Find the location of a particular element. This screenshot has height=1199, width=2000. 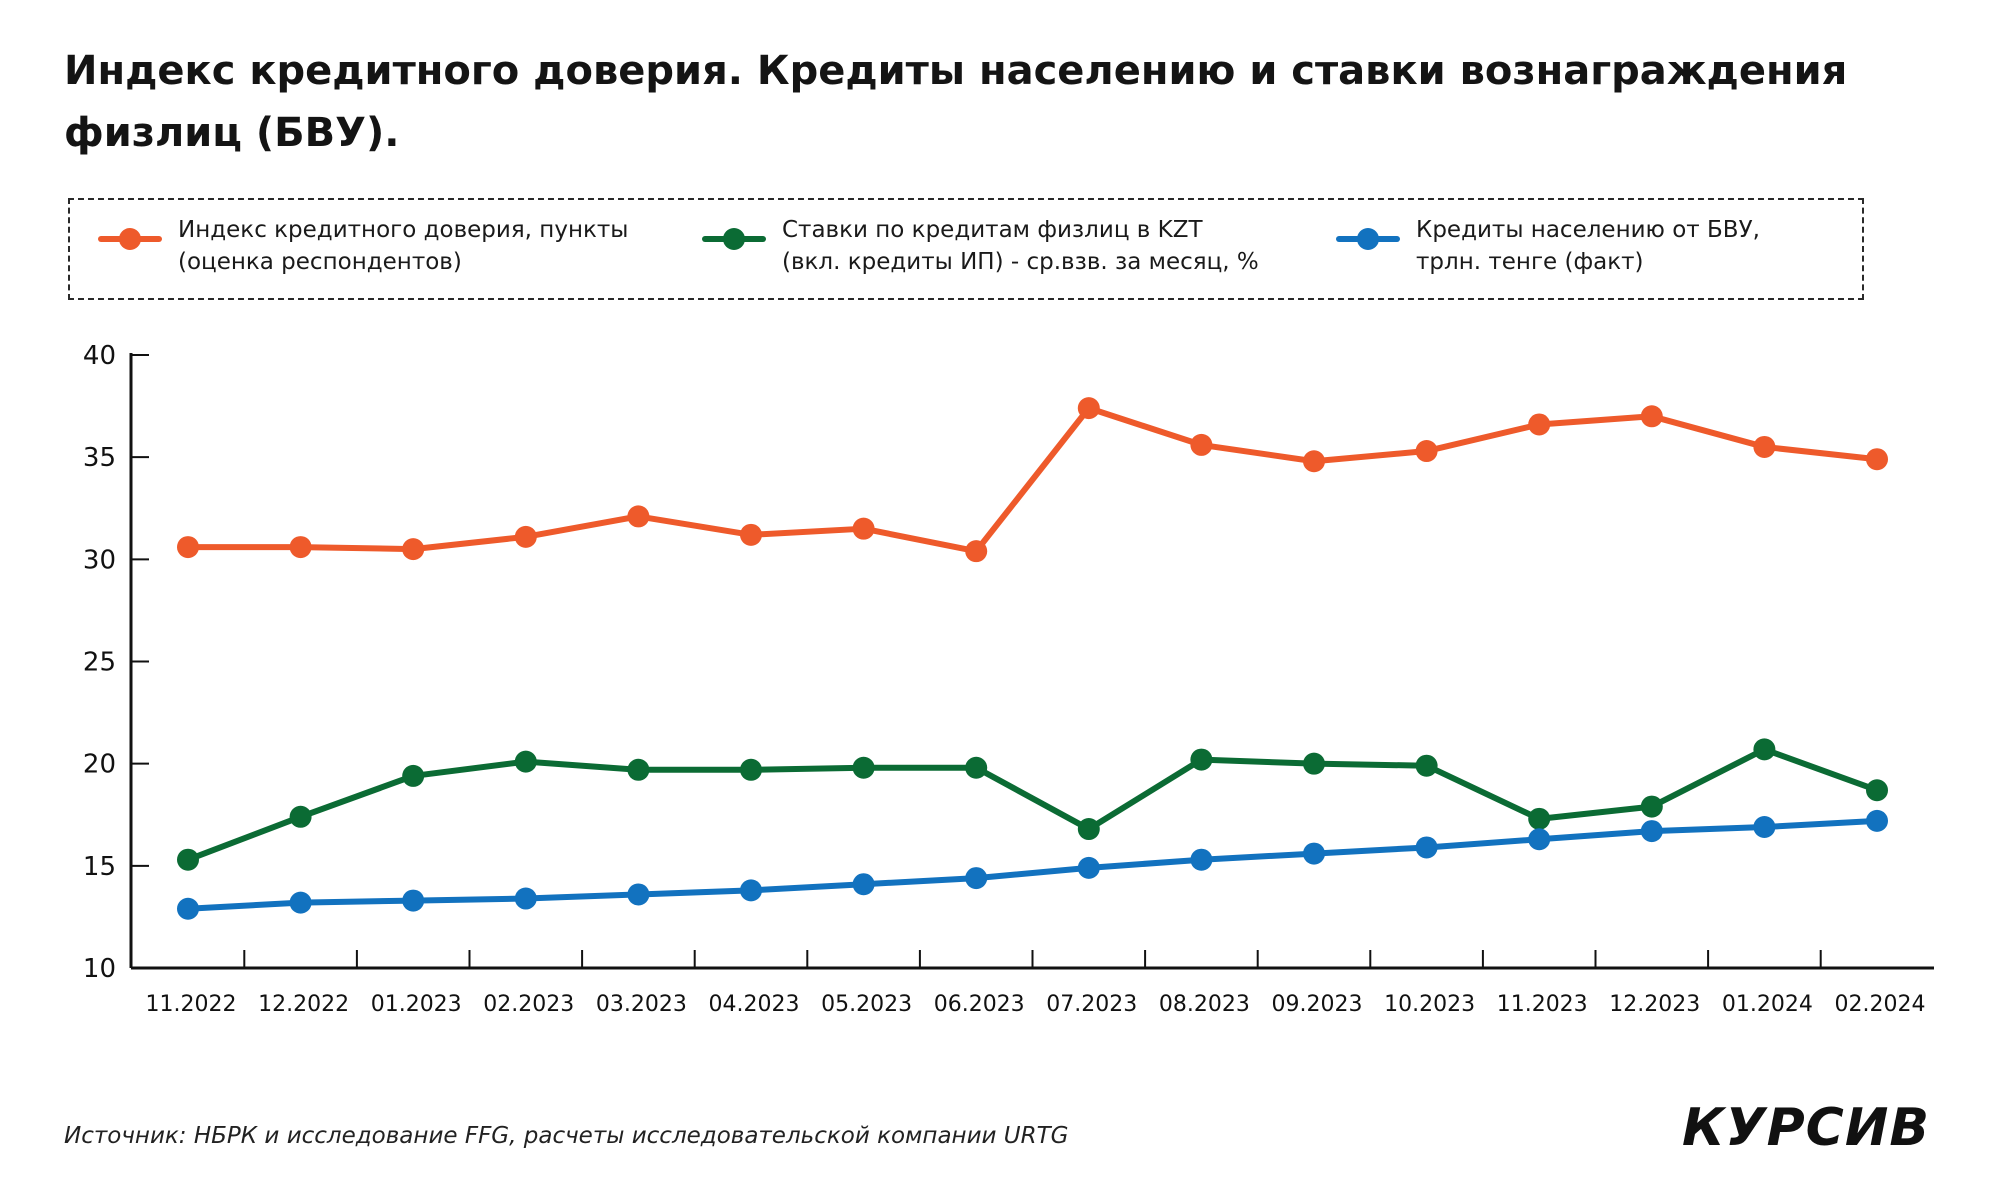

x-tick-label: 06.2023 is located at coordinates (979, 1004).